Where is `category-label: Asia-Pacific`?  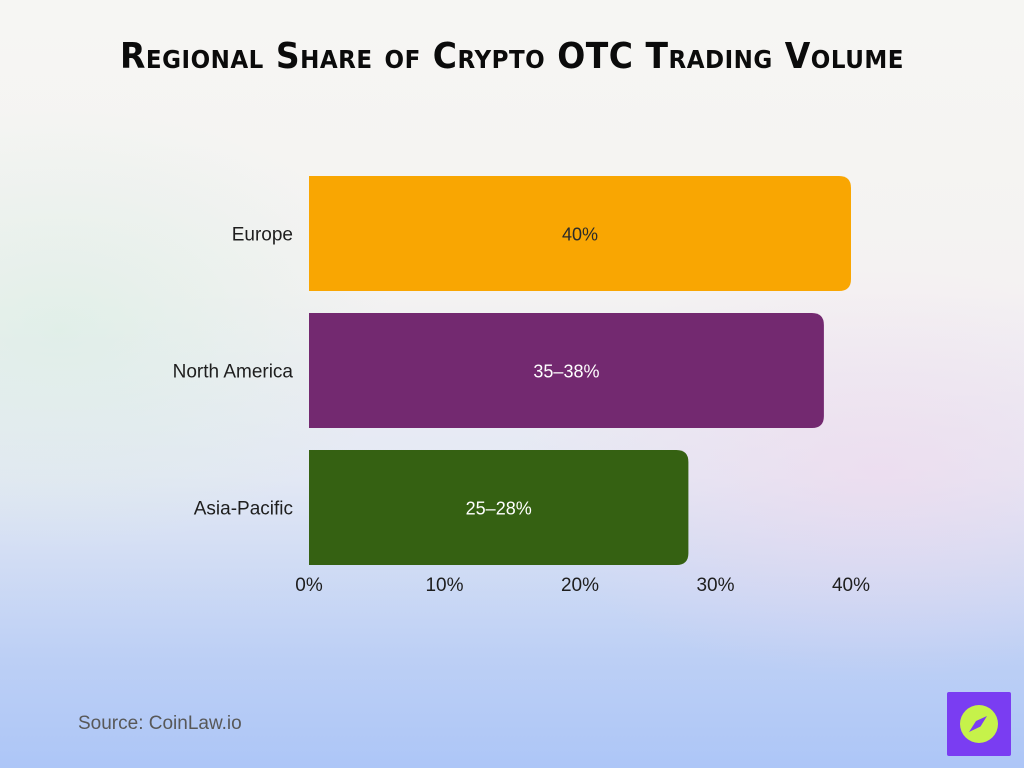
category-label: Asia-Pacific is located at coordinates (243, 509).